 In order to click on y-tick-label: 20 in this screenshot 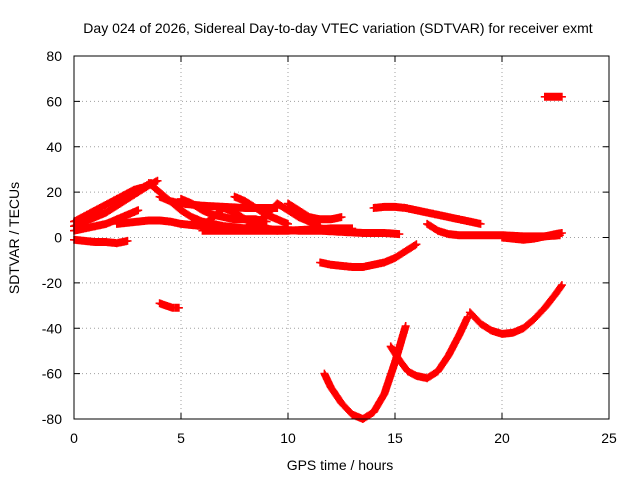, I will do `click(54, 192)`.